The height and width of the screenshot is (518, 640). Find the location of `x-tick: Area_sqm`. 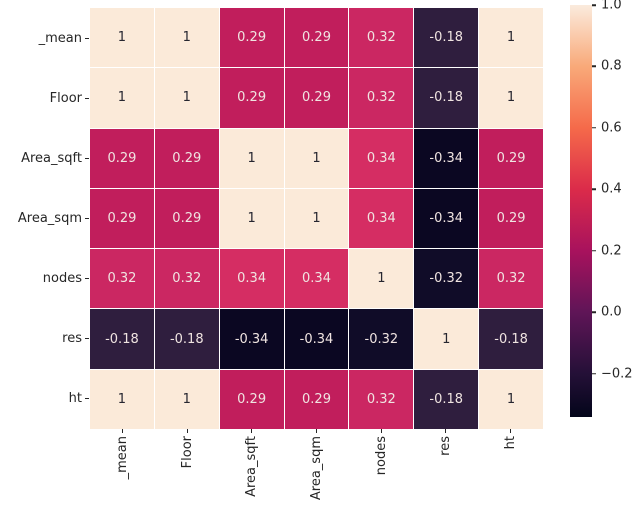

x-tick: Area_sqm is located at coordinates (316, 473).